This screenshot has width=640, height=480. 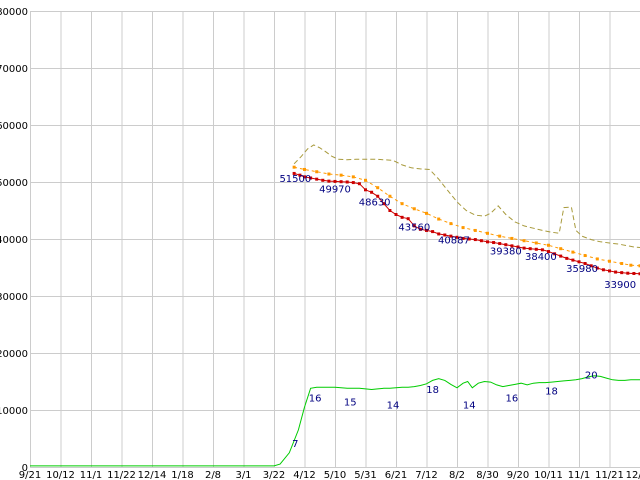 I want to click on svg-text: 9/21, so click(x=30, y=475).